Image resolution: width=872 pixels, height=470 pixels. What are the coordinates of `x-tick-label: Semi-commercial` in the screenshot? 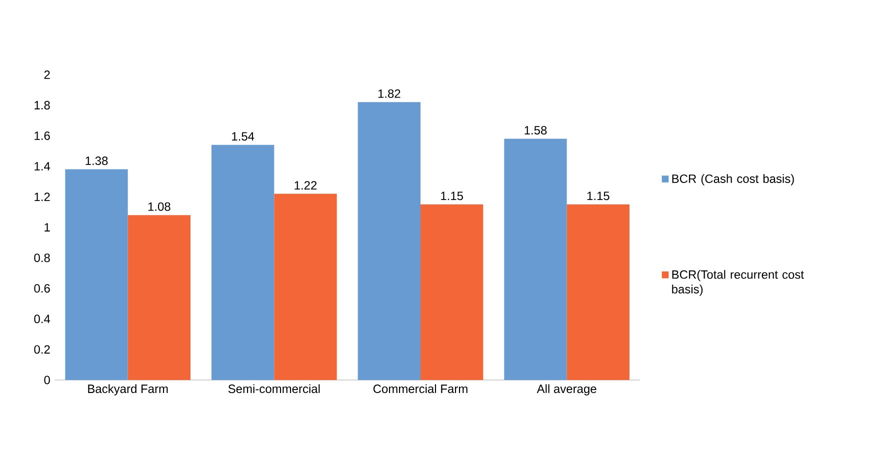 It's located at (274, 389).